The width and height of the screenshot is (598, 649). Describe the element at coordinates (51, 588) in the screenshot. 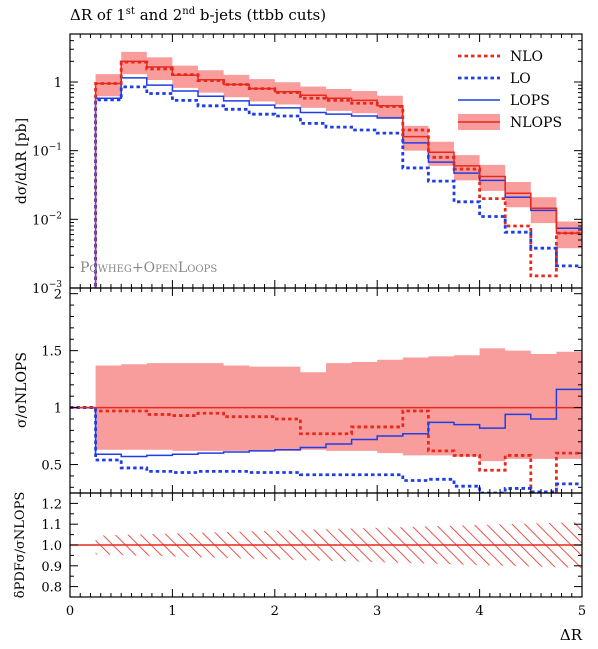

I see `y-tick-label: 0.8` at that location.